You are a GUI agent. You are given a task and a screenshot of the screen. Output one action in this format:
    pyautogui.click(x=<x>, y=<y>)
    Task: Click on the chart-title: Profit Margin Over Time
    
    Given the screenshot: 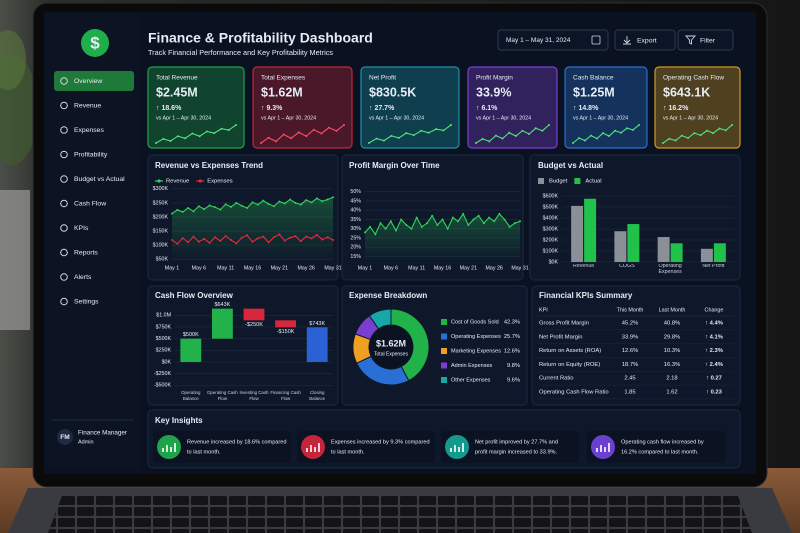 What is the action you would take?
    pyautogui.click(x=394, y=165)
    